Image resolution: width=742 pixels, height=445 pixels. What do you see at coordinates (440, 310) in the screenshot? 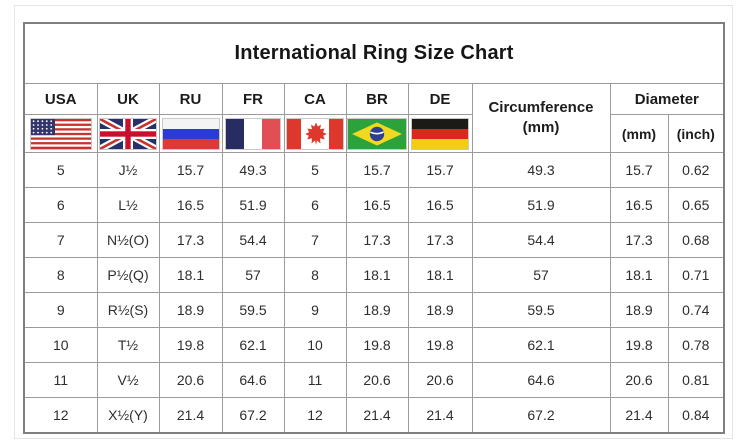
I see `cell-de: 18.9` at bounding box center [440, 310].